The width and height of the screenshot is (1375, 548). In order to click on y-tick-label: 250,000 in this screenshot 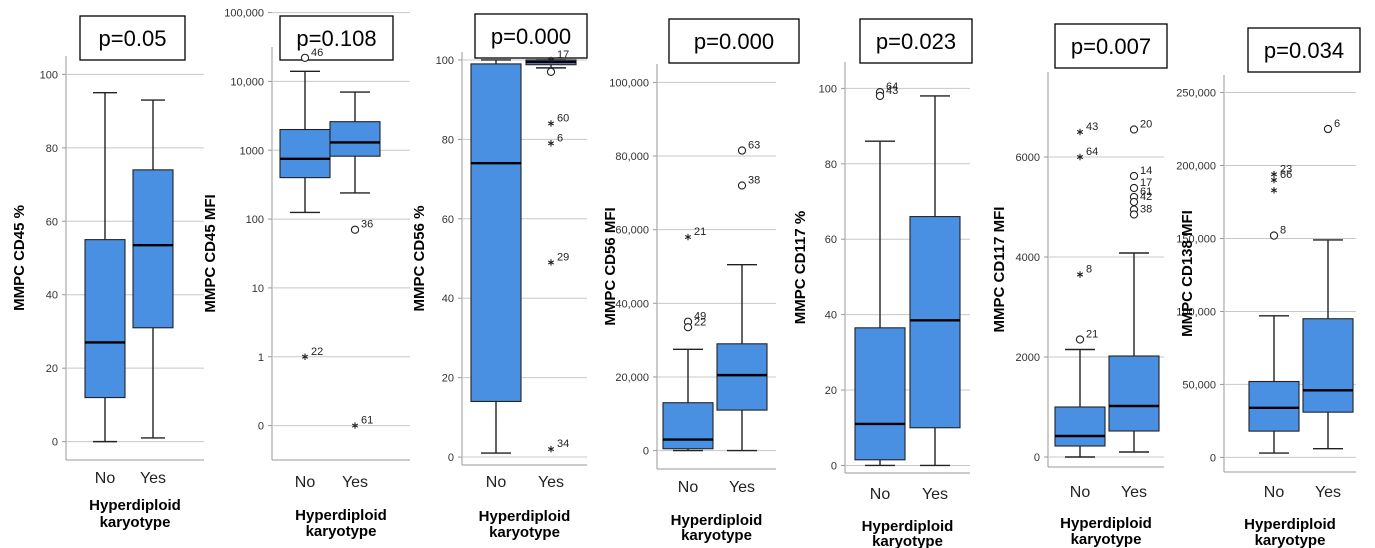, I will do `click(1196, 94)`.